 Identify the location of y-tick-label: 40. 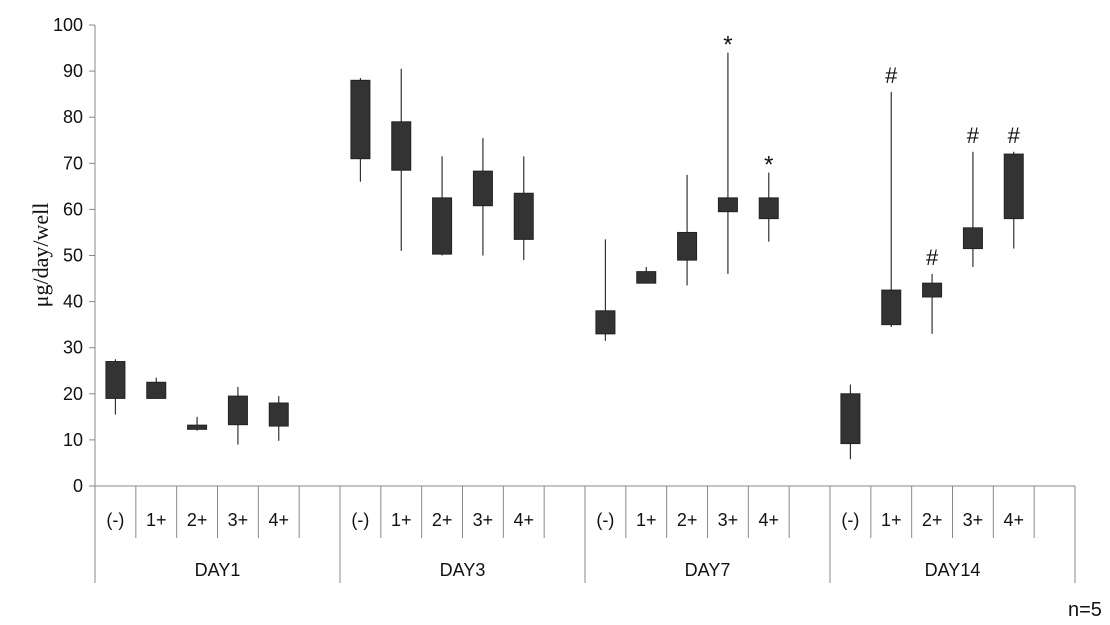
(73, 302).